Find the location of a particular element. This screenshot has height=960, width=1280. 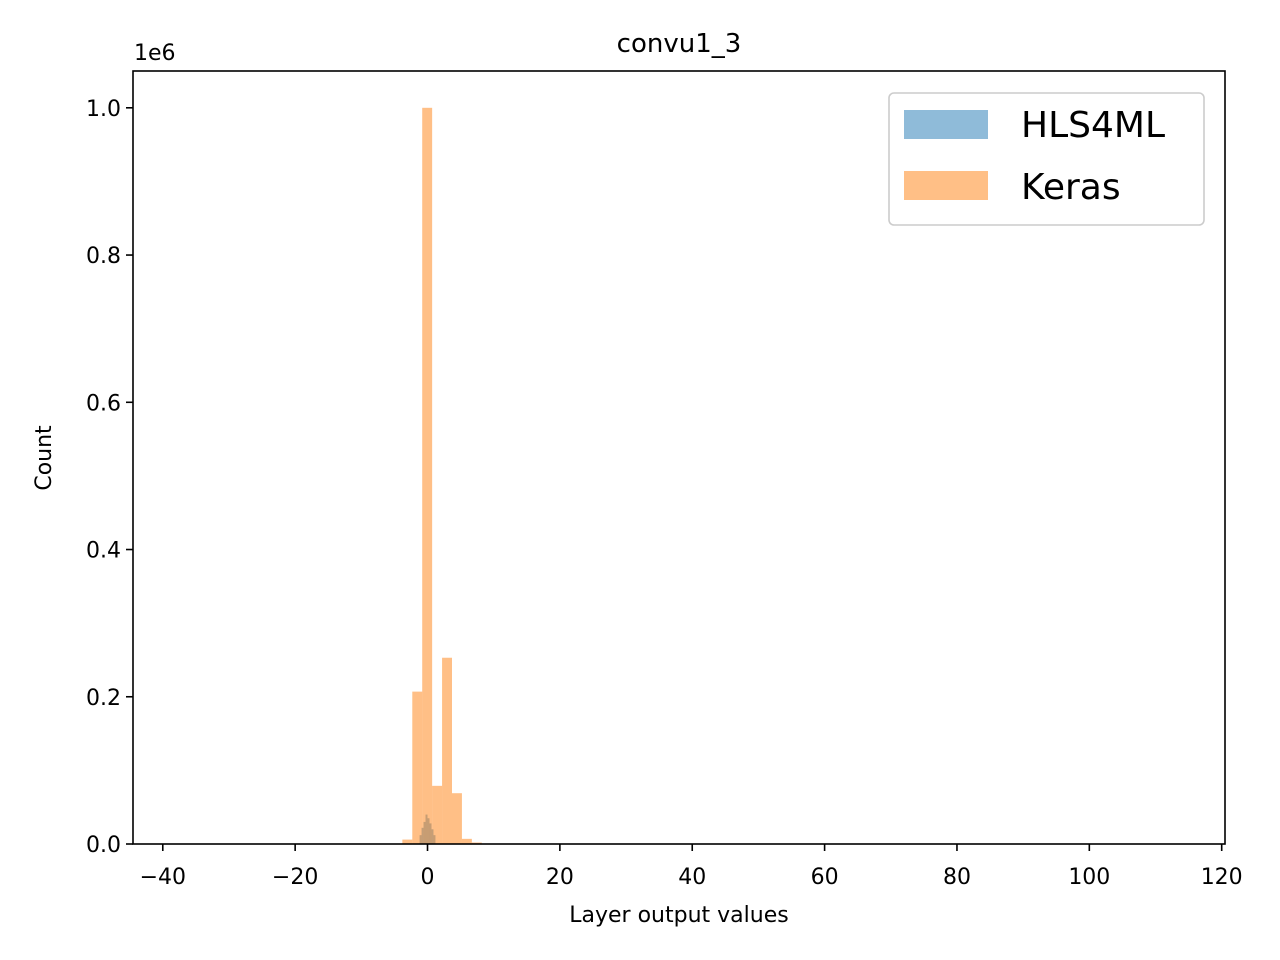

x-tick-label: 0 is located at coordinates (428, 877).